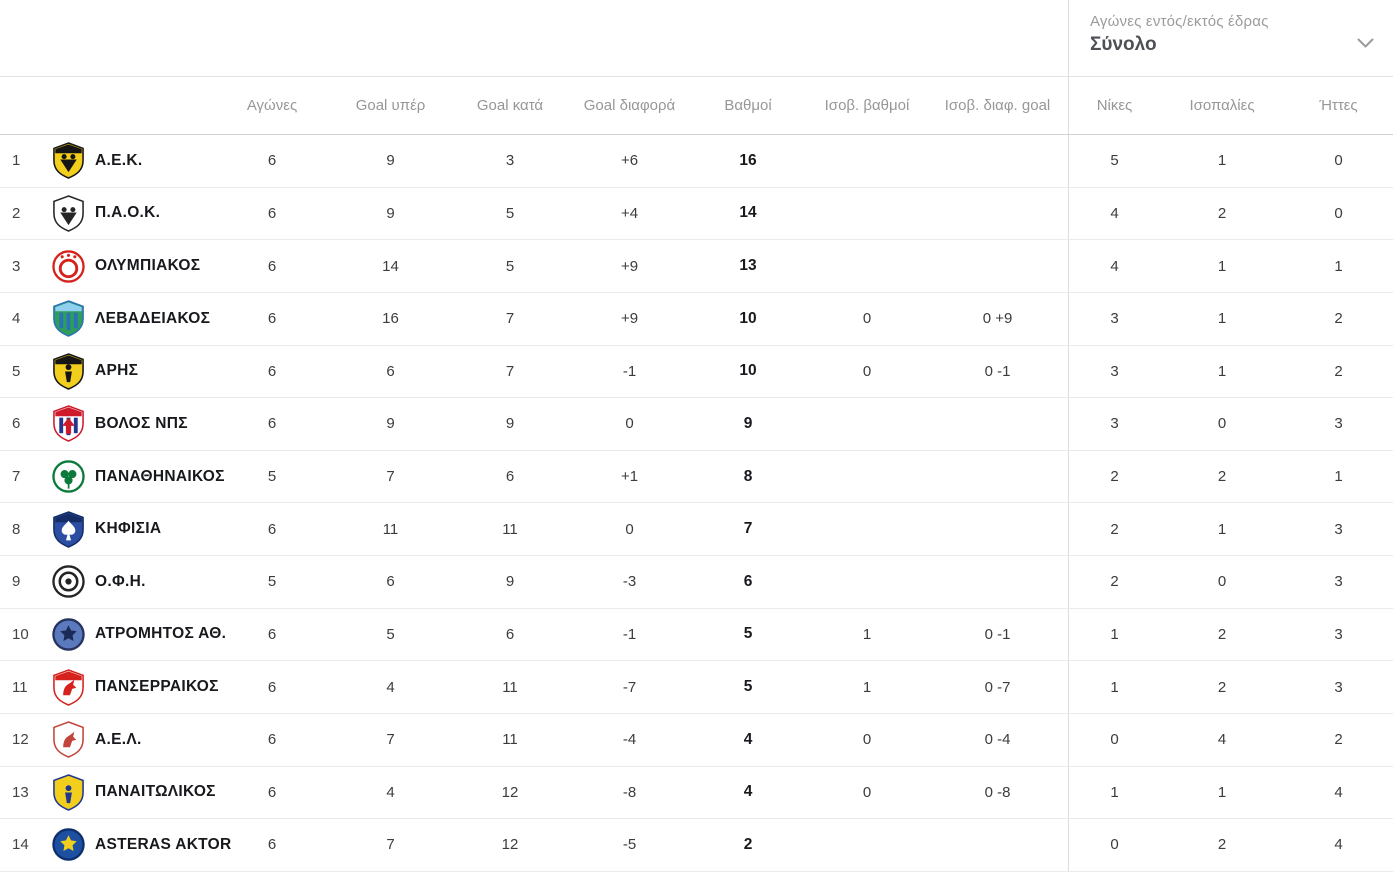 The image size is (1393, 872). What do you see at coordinates (748, 529) in the screenshot?
I see `points: 7` at bounding box center [748, 529].